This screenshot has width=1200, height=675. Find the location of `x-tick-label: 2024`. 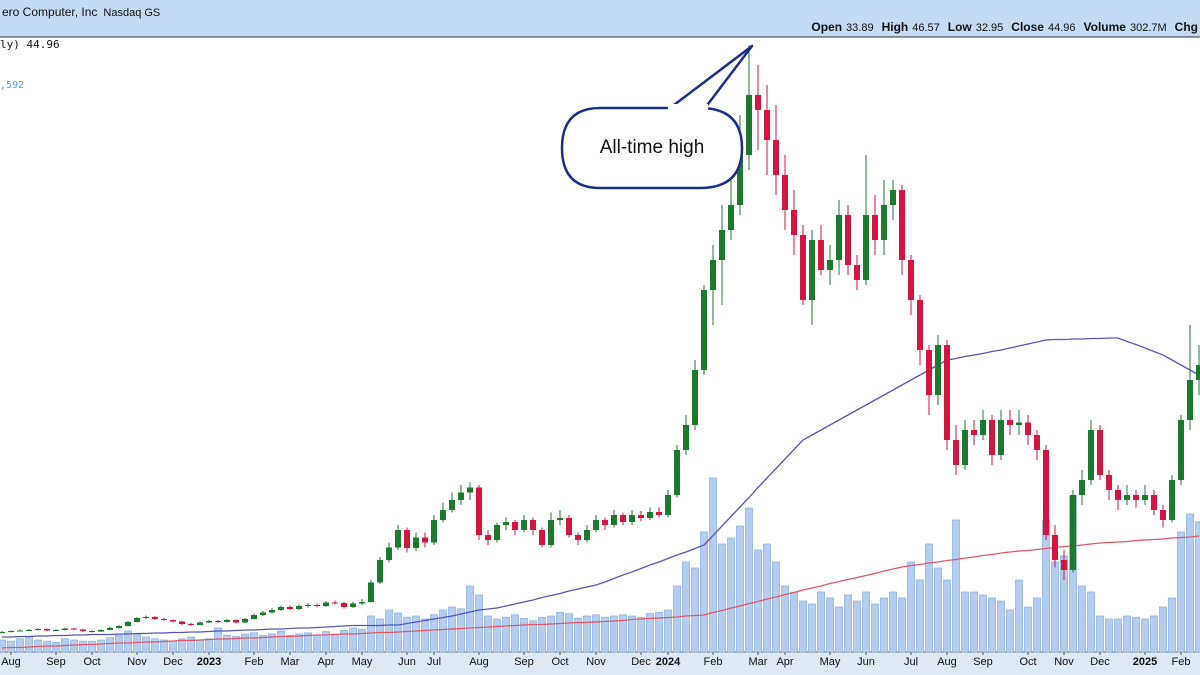

x-tick-label: 2024 is located at coordinates (668, 662).